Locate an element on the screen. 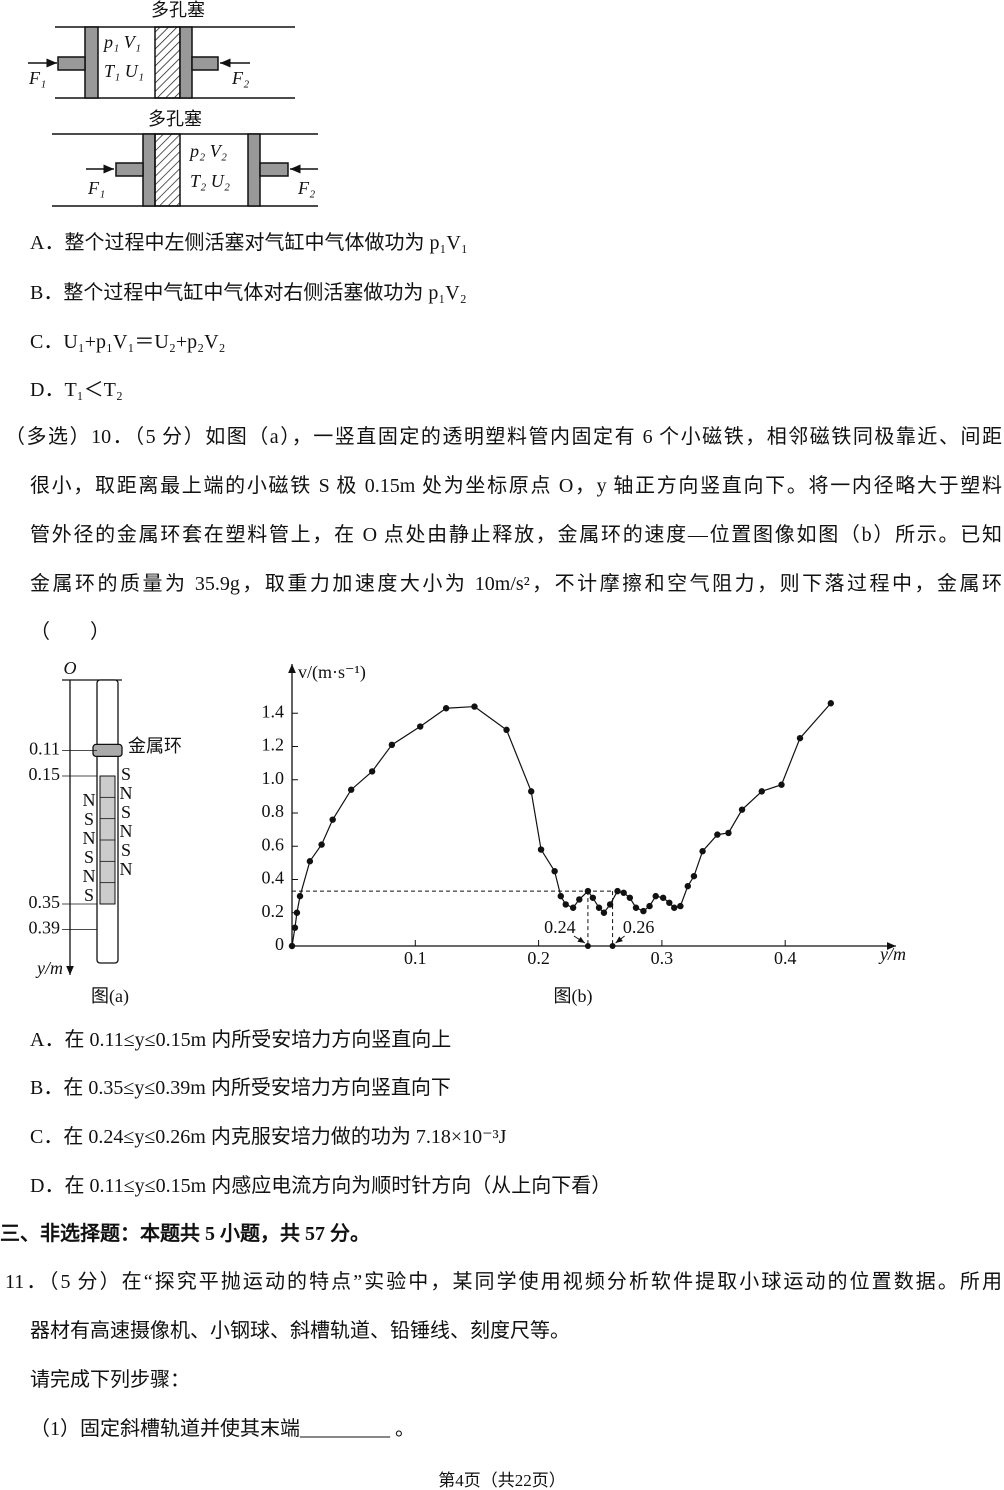 The width and height of the screenshot is (1004, 1490). y-tick-label: 1.2 is located at coordinates (273, 745).